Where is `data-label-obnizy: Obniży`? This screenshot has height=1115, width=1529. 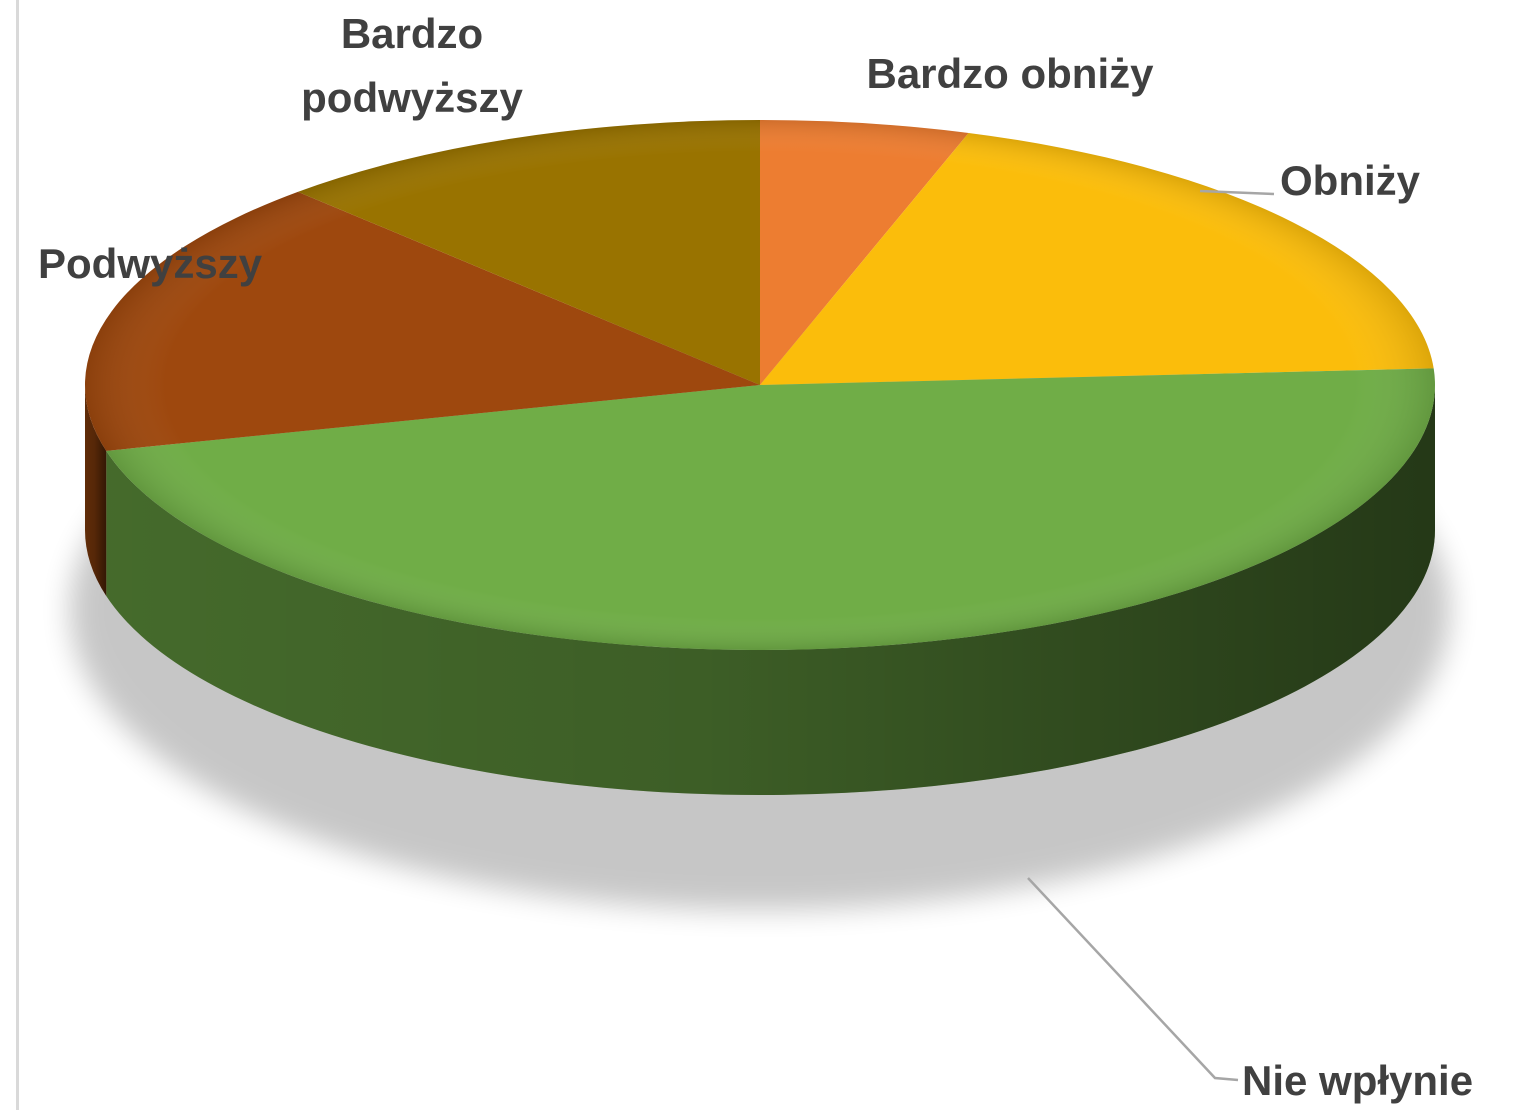
data-label-obnizy: Obniży is located at coordinates (1350, 180).